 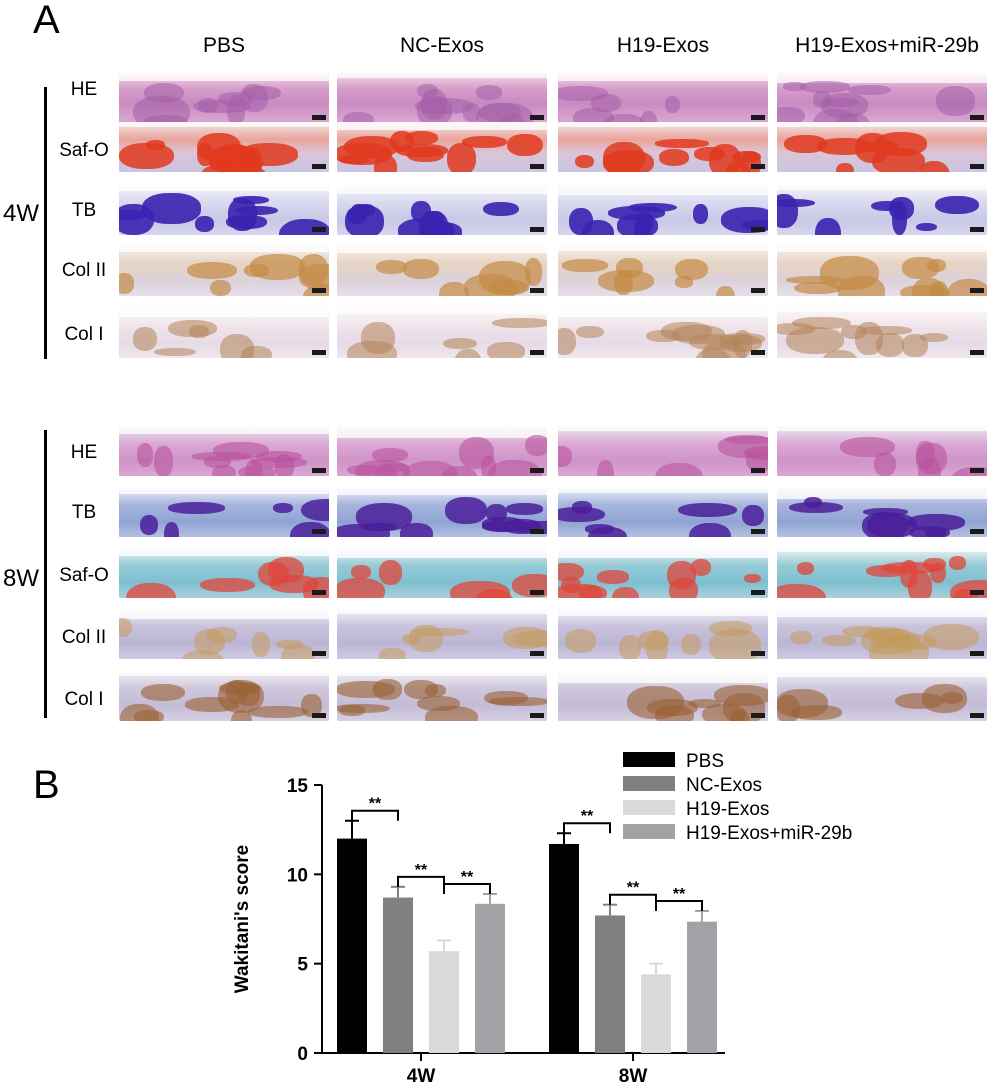 I want to click on y-tick-label: 15, so click(x=298, y=786).